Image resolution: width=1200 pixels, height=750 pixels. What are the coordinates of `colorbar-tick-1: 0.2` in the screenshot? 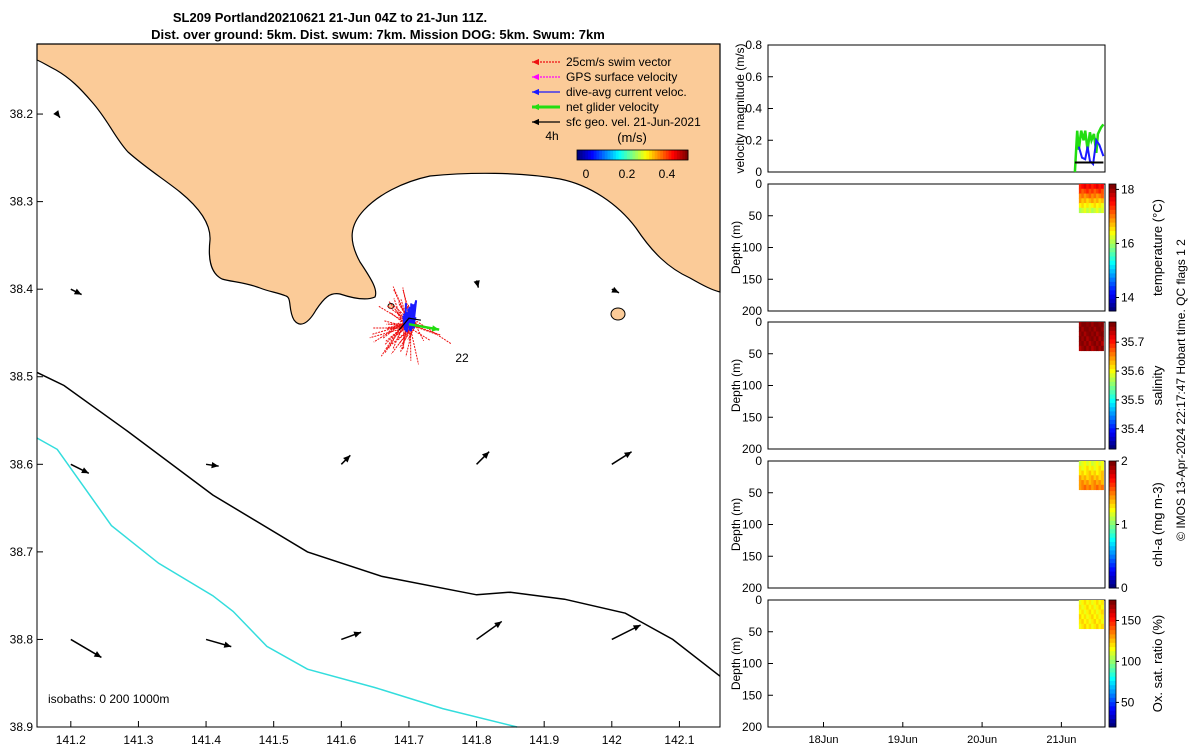 It's located at (627, 174).